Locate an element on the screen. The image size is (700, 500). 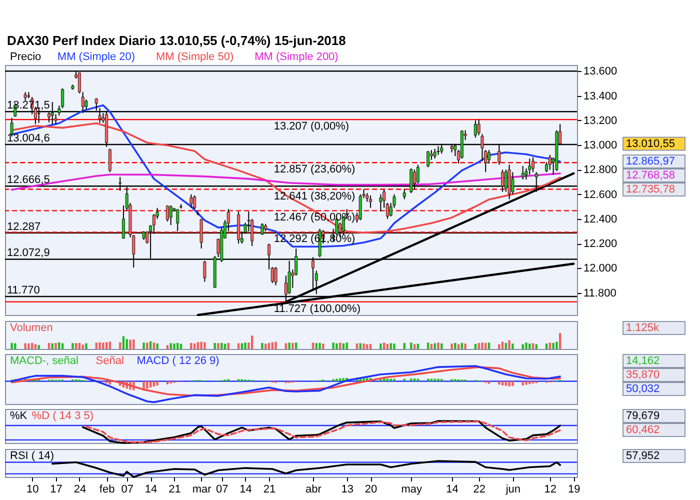
y-tick-label: 13.600 is located at coordinates (601, 72).